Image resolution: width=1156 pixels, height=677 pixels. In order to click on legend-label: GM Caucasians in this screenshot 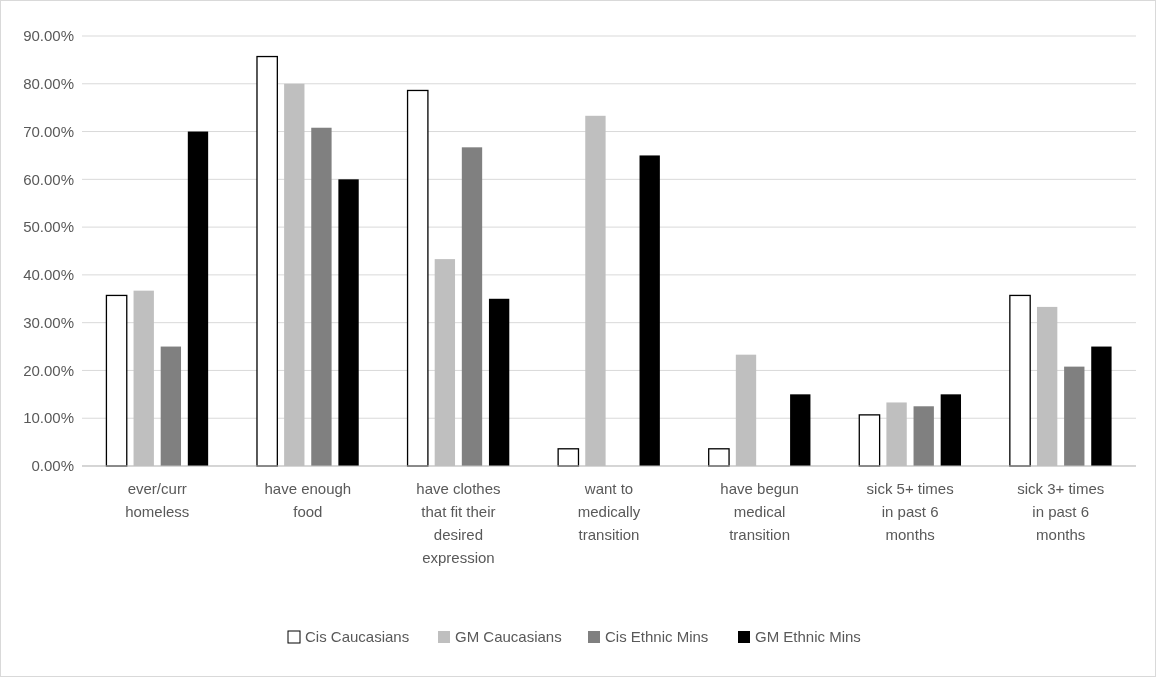, I will do `click(508, 637)`.